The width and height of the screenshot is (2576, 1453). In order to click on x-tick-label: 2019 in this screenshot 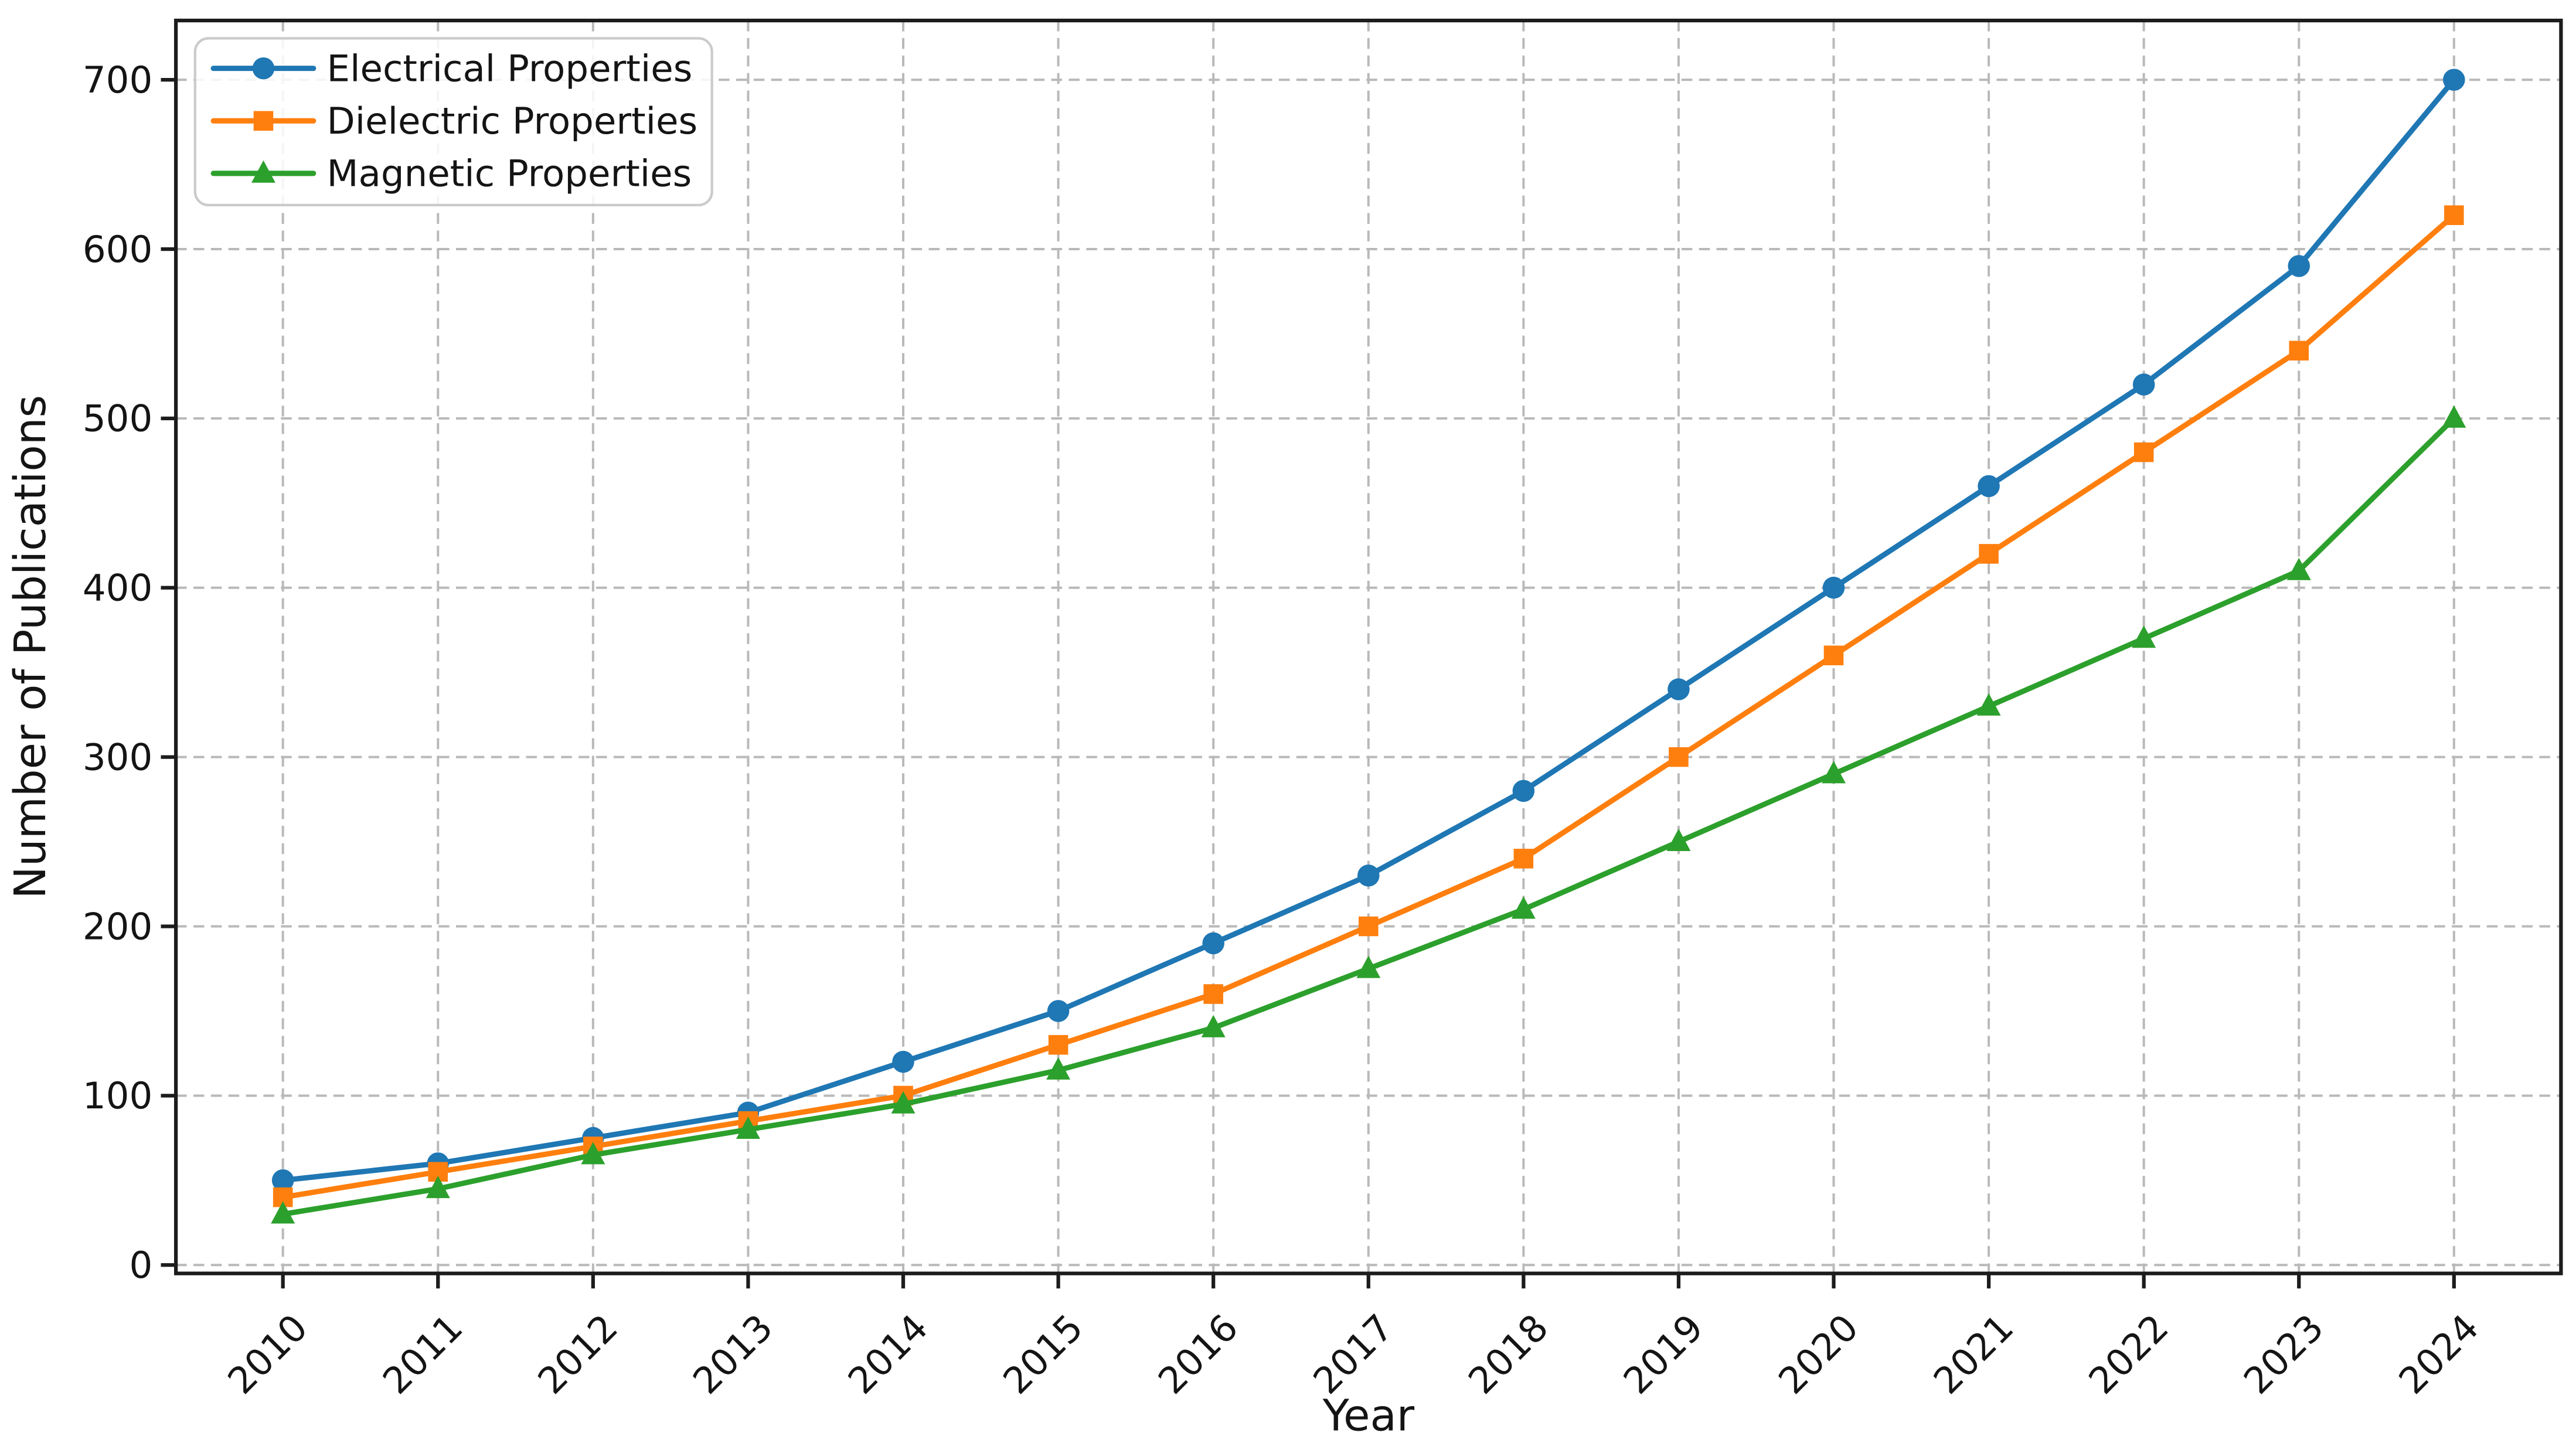, I will do `click(1663, 1354)`.